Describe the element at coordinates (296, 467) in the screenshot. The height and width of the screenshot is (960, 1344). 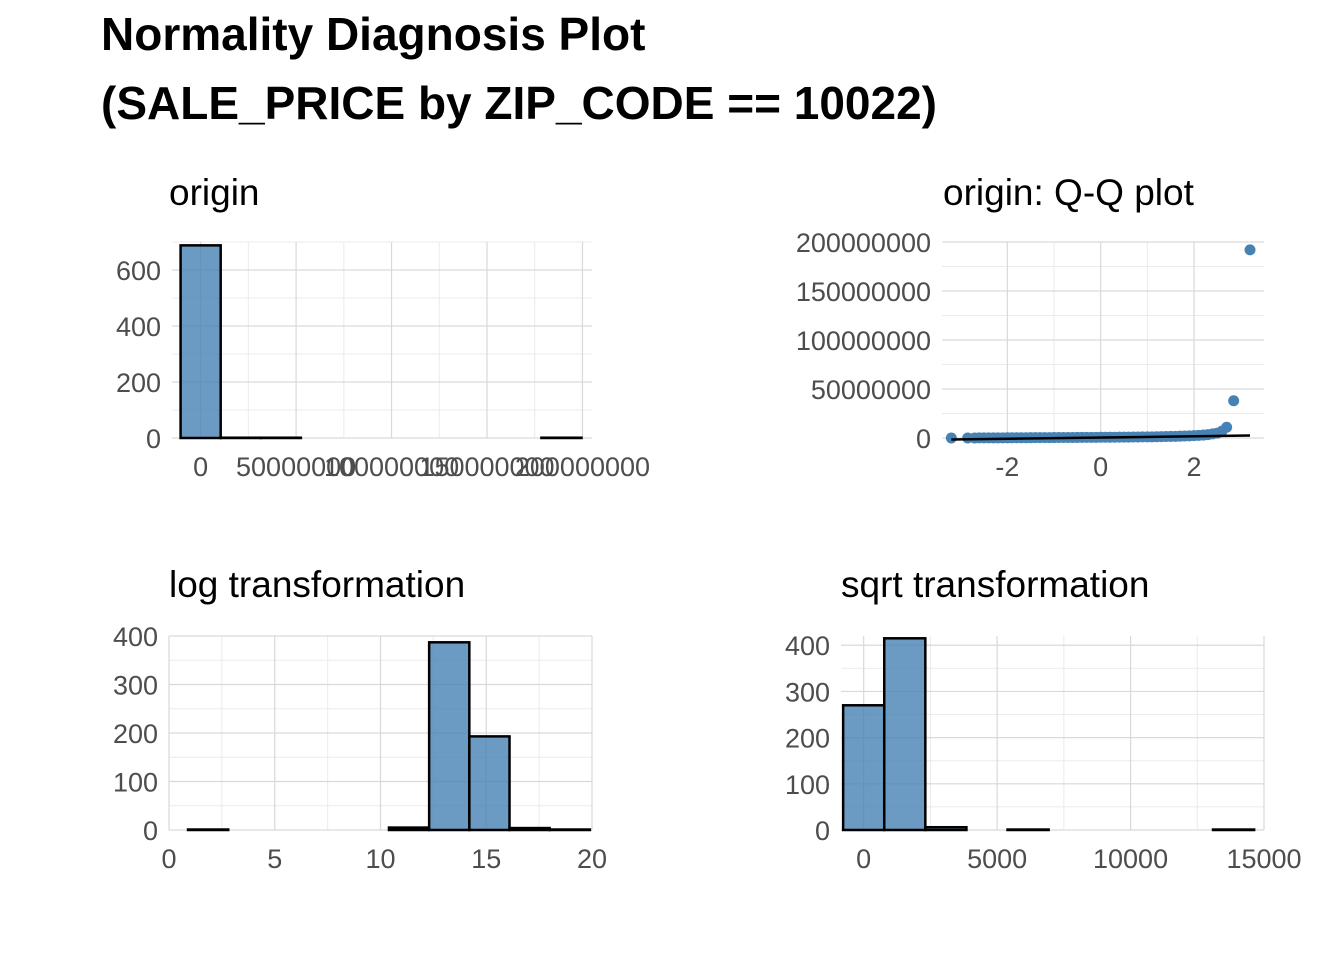
I see `x-tick-label: 50000000` at that location.